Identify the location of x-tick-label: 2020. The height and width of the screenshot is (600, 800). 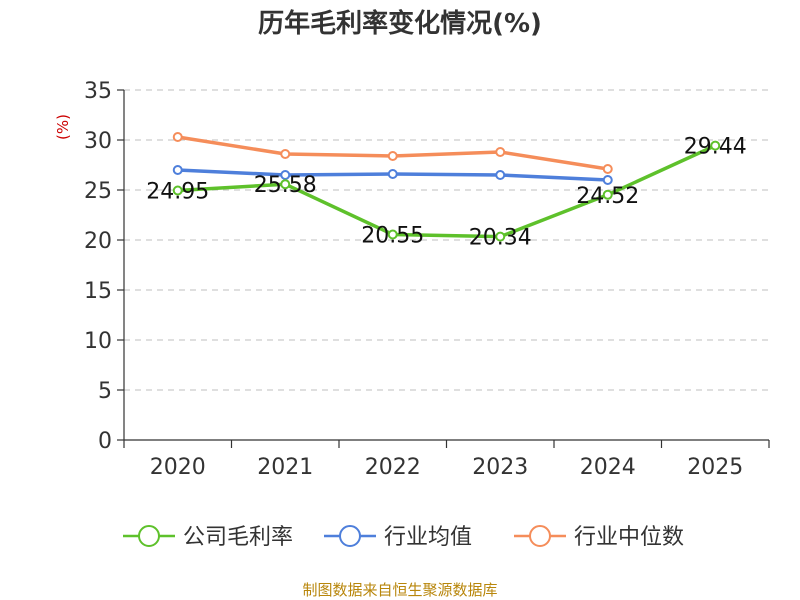
(178, 467).